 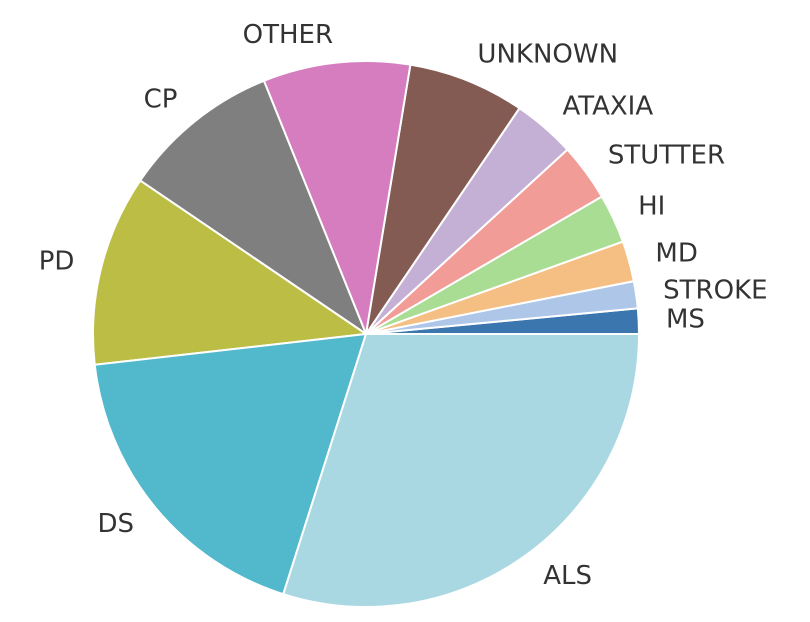 What do you see at coordinates (288, 35) in the screenshot?
I see `slice-label: OTHER` at bounding box center [288, 35].